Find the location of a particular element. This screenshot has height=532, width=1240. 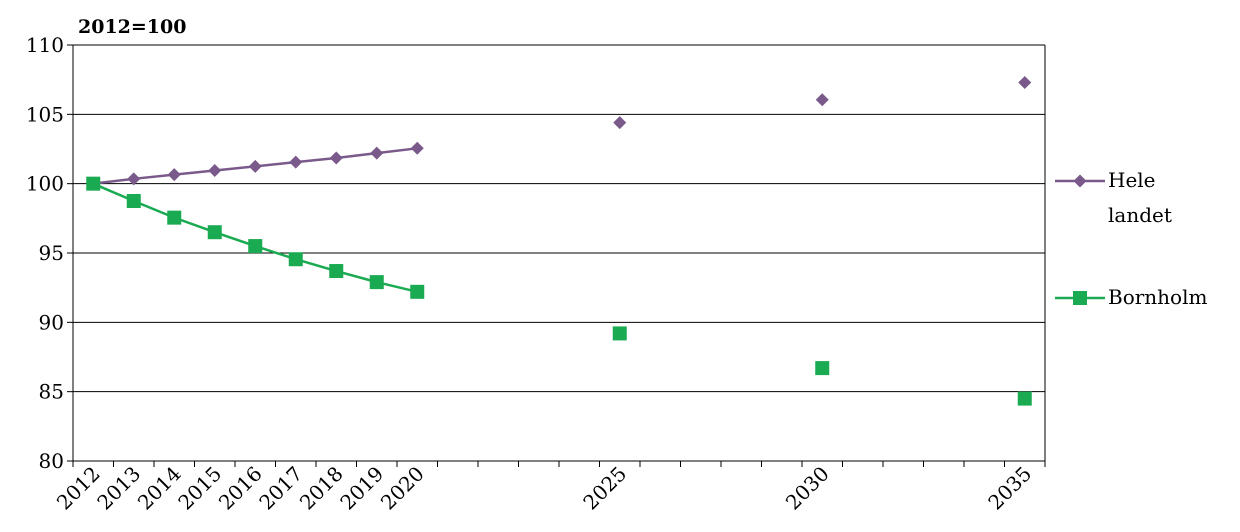

x-tick-label-2013: 2013 is located at coordinates (118, 488).